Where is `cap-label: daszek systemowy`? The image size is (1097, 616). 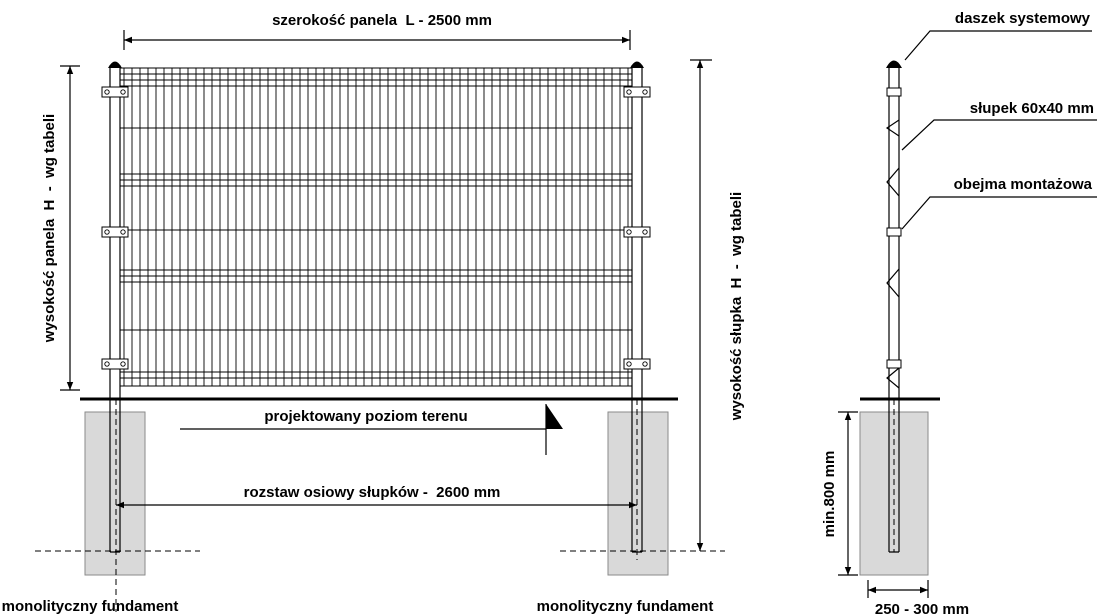 cap-label: daszek systemowy is located at coordinates (1023, 18).